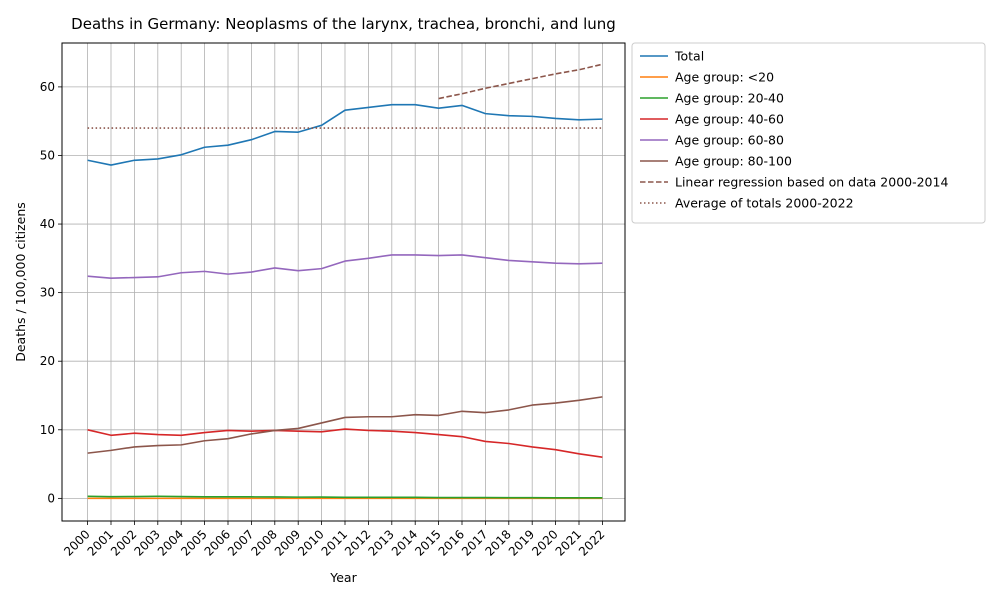  What do you see at coordinates (729, 119) in the screenshot?
I see `legend-label: Age group: 40-60` at bounding box center [729, 119].